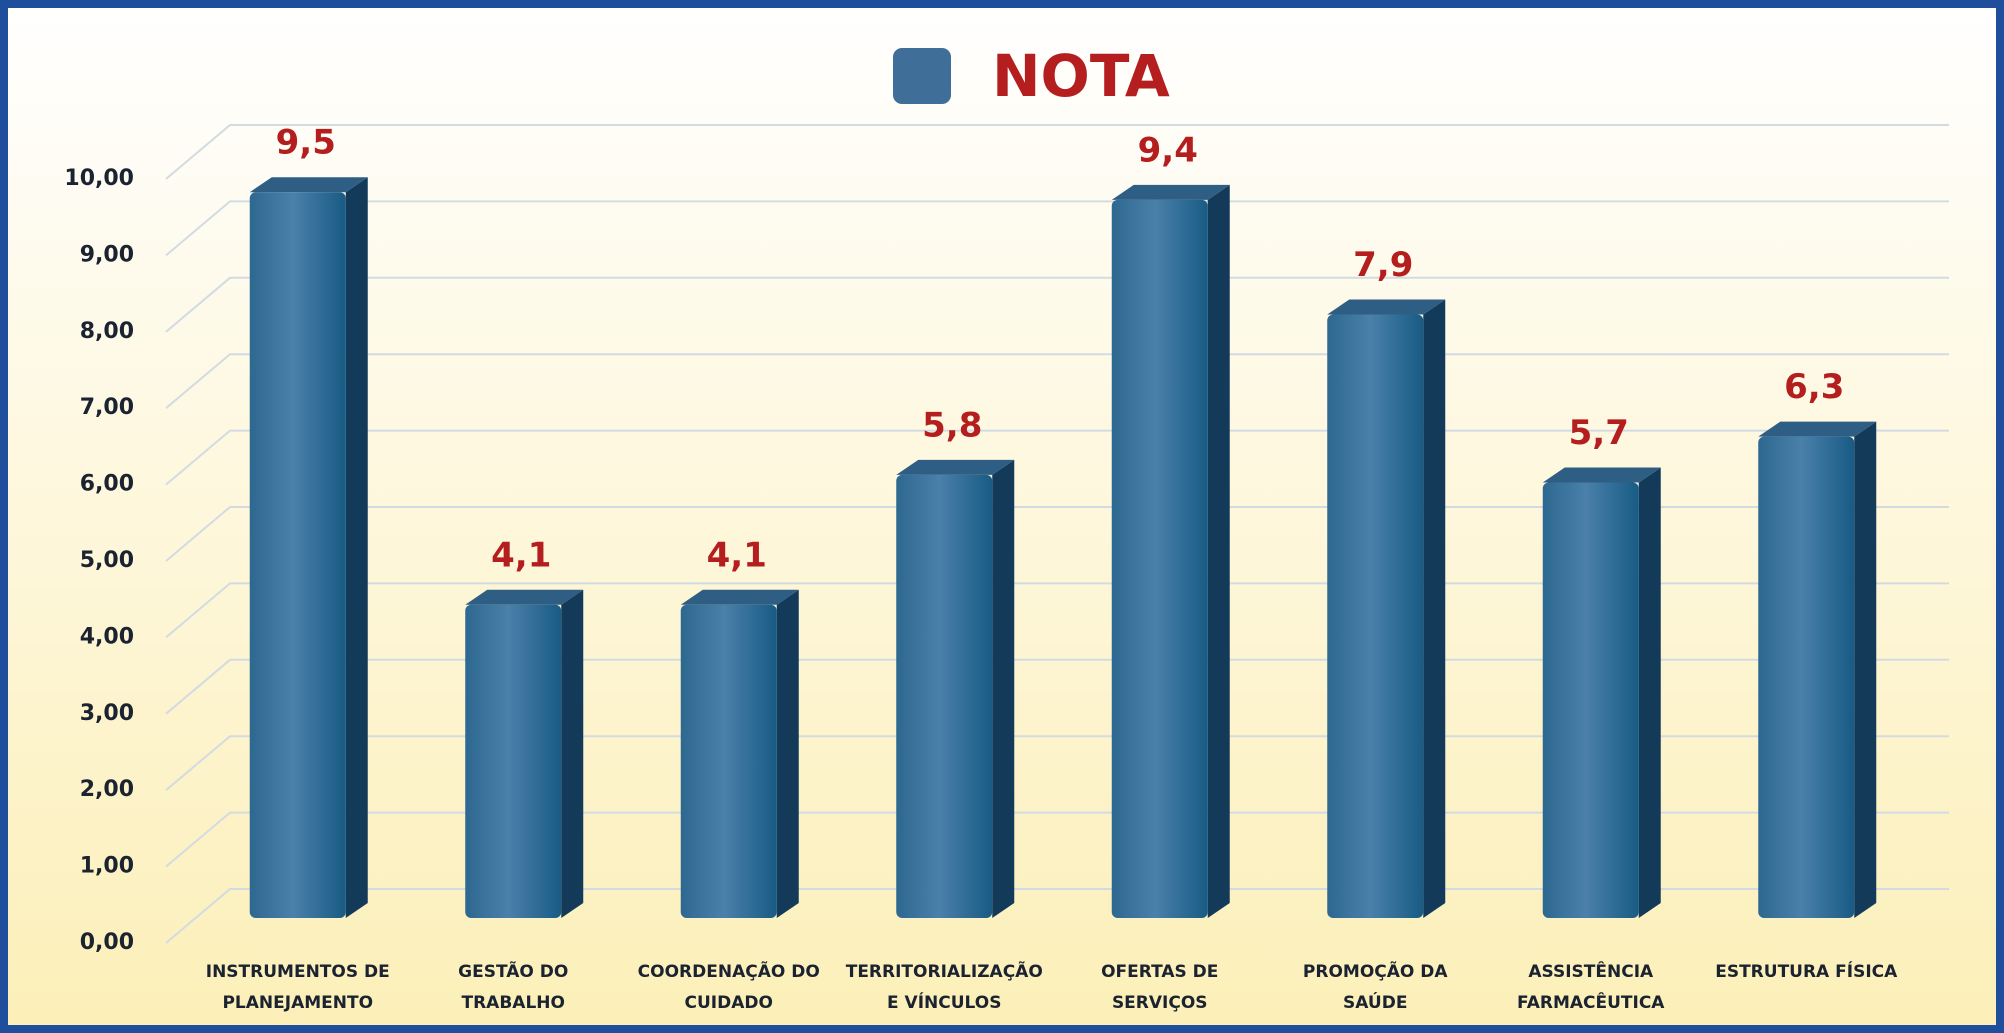 The width and height of the screenshot is (2004, 1033). What do you see at coordinates (298, 972) in the screenshot?
I see `x-tick-label: INSTRUMENTOS DE` at bounding box center [298, 972].